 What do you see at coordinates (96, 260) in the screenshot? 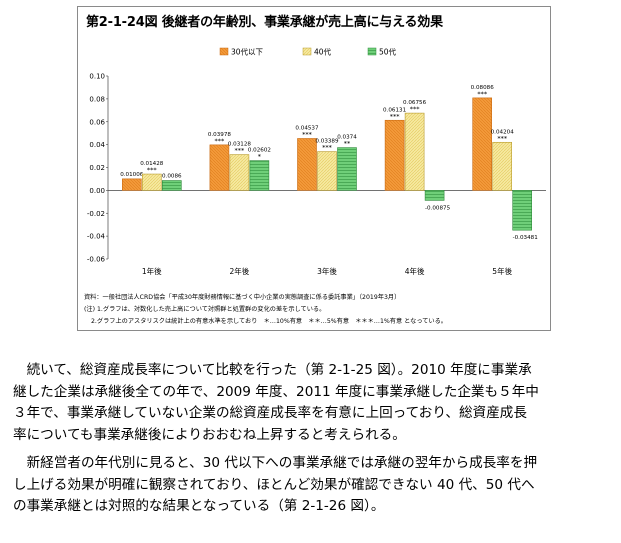
I see `y-tick-label: -0.06` at bounding box center [96, 260].